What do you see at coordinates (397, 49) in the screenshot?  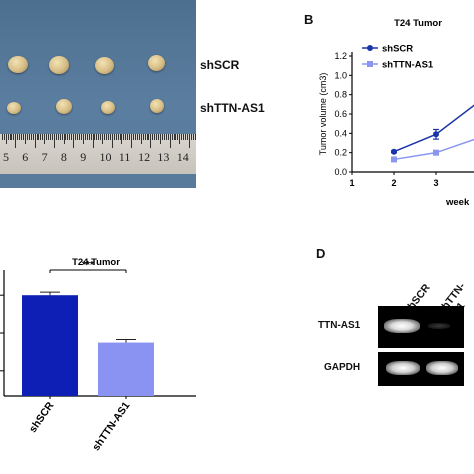 I see `chart-b-legend-label: shSCR` at bounding box center [397, 49].